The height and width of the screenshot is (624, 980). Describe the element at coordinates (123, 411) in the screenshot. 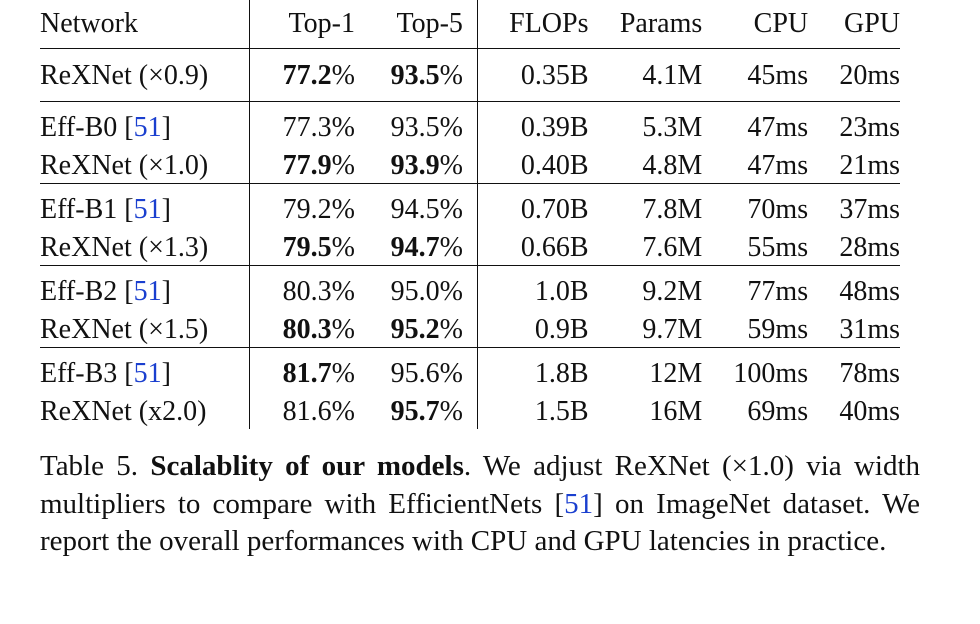

I see `network-name: ReXNet (x2.0)` at that location.